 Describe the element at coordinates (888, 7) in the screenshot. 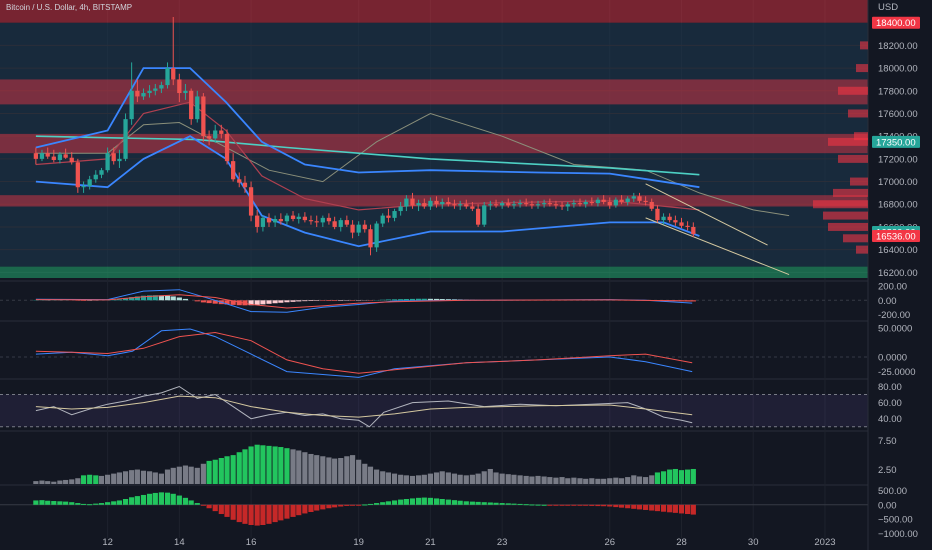

I see `price-axis-unit: USD` at that location.